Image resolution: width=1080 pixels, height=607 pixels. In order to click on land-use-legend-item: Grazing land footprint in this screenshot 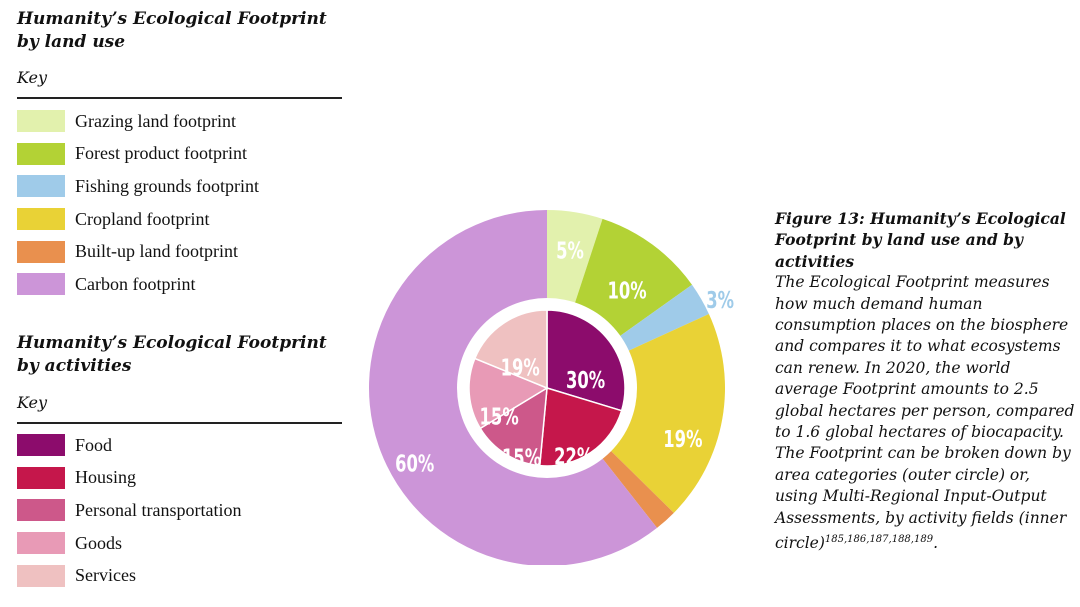, I will do `click(182, 121)`.